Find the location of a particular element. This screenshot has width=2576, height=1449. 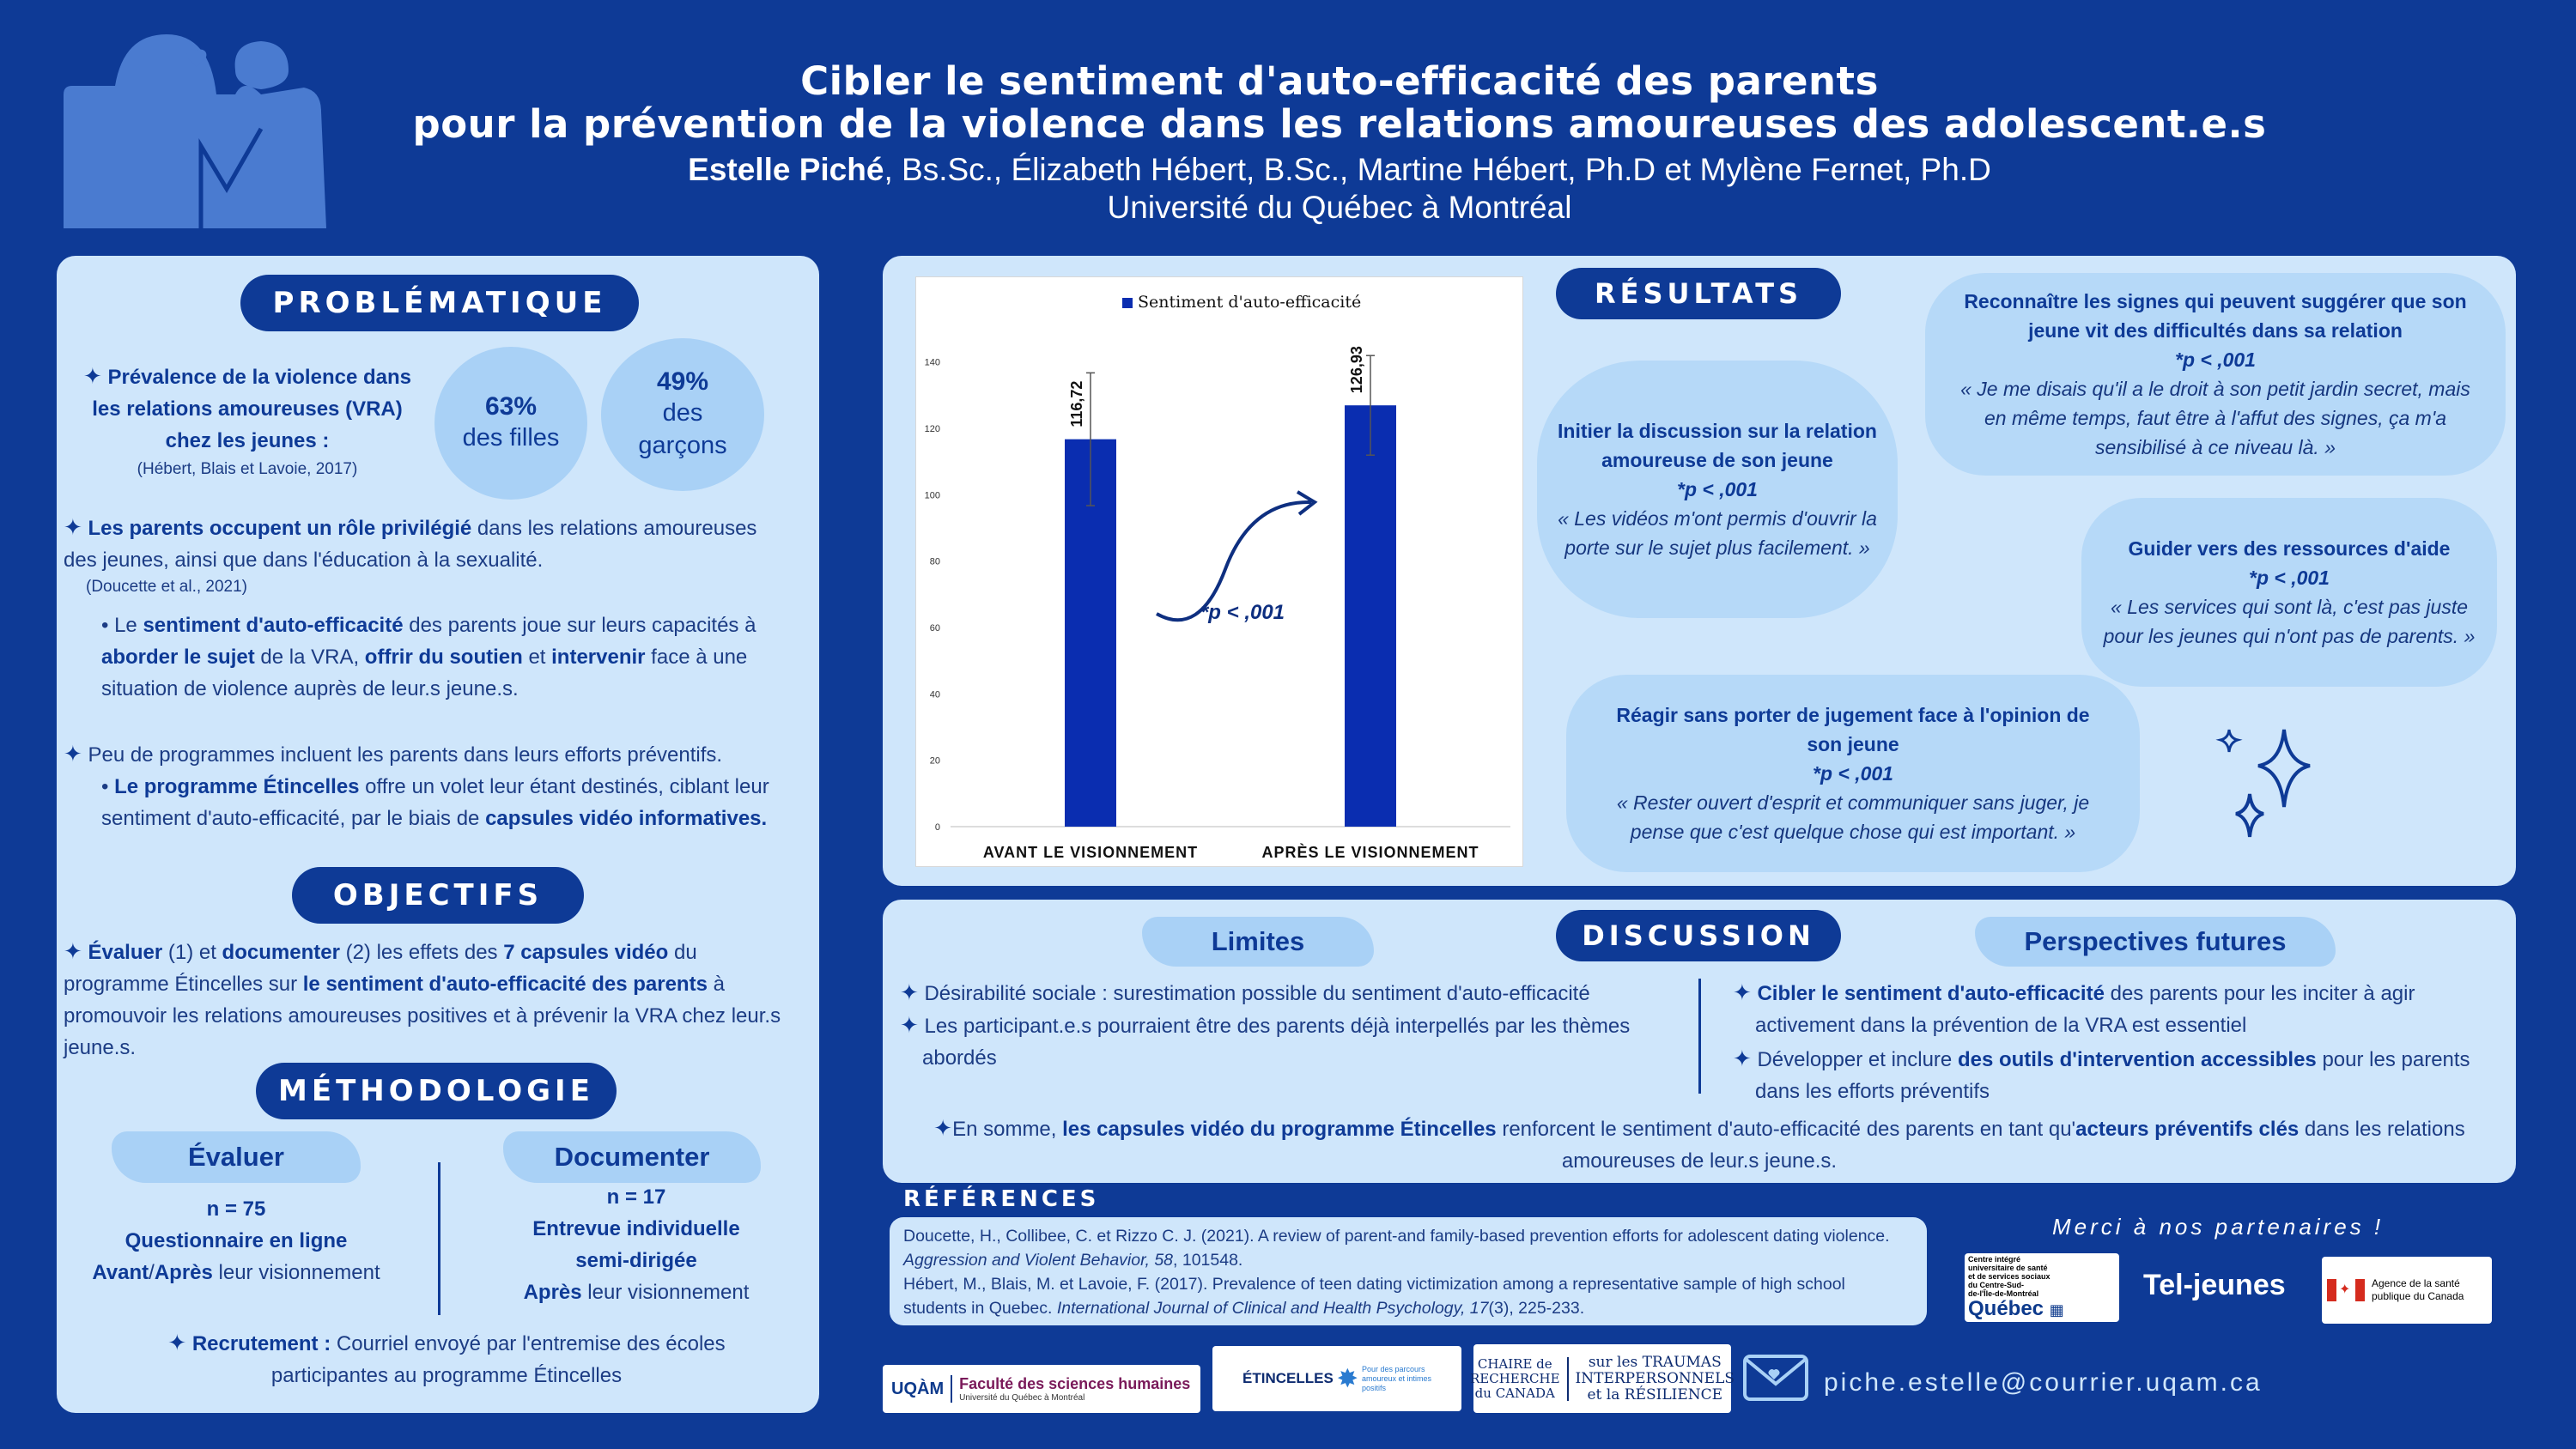

section-discussion: DISCUSSION is located at coordinates (1698, 936).